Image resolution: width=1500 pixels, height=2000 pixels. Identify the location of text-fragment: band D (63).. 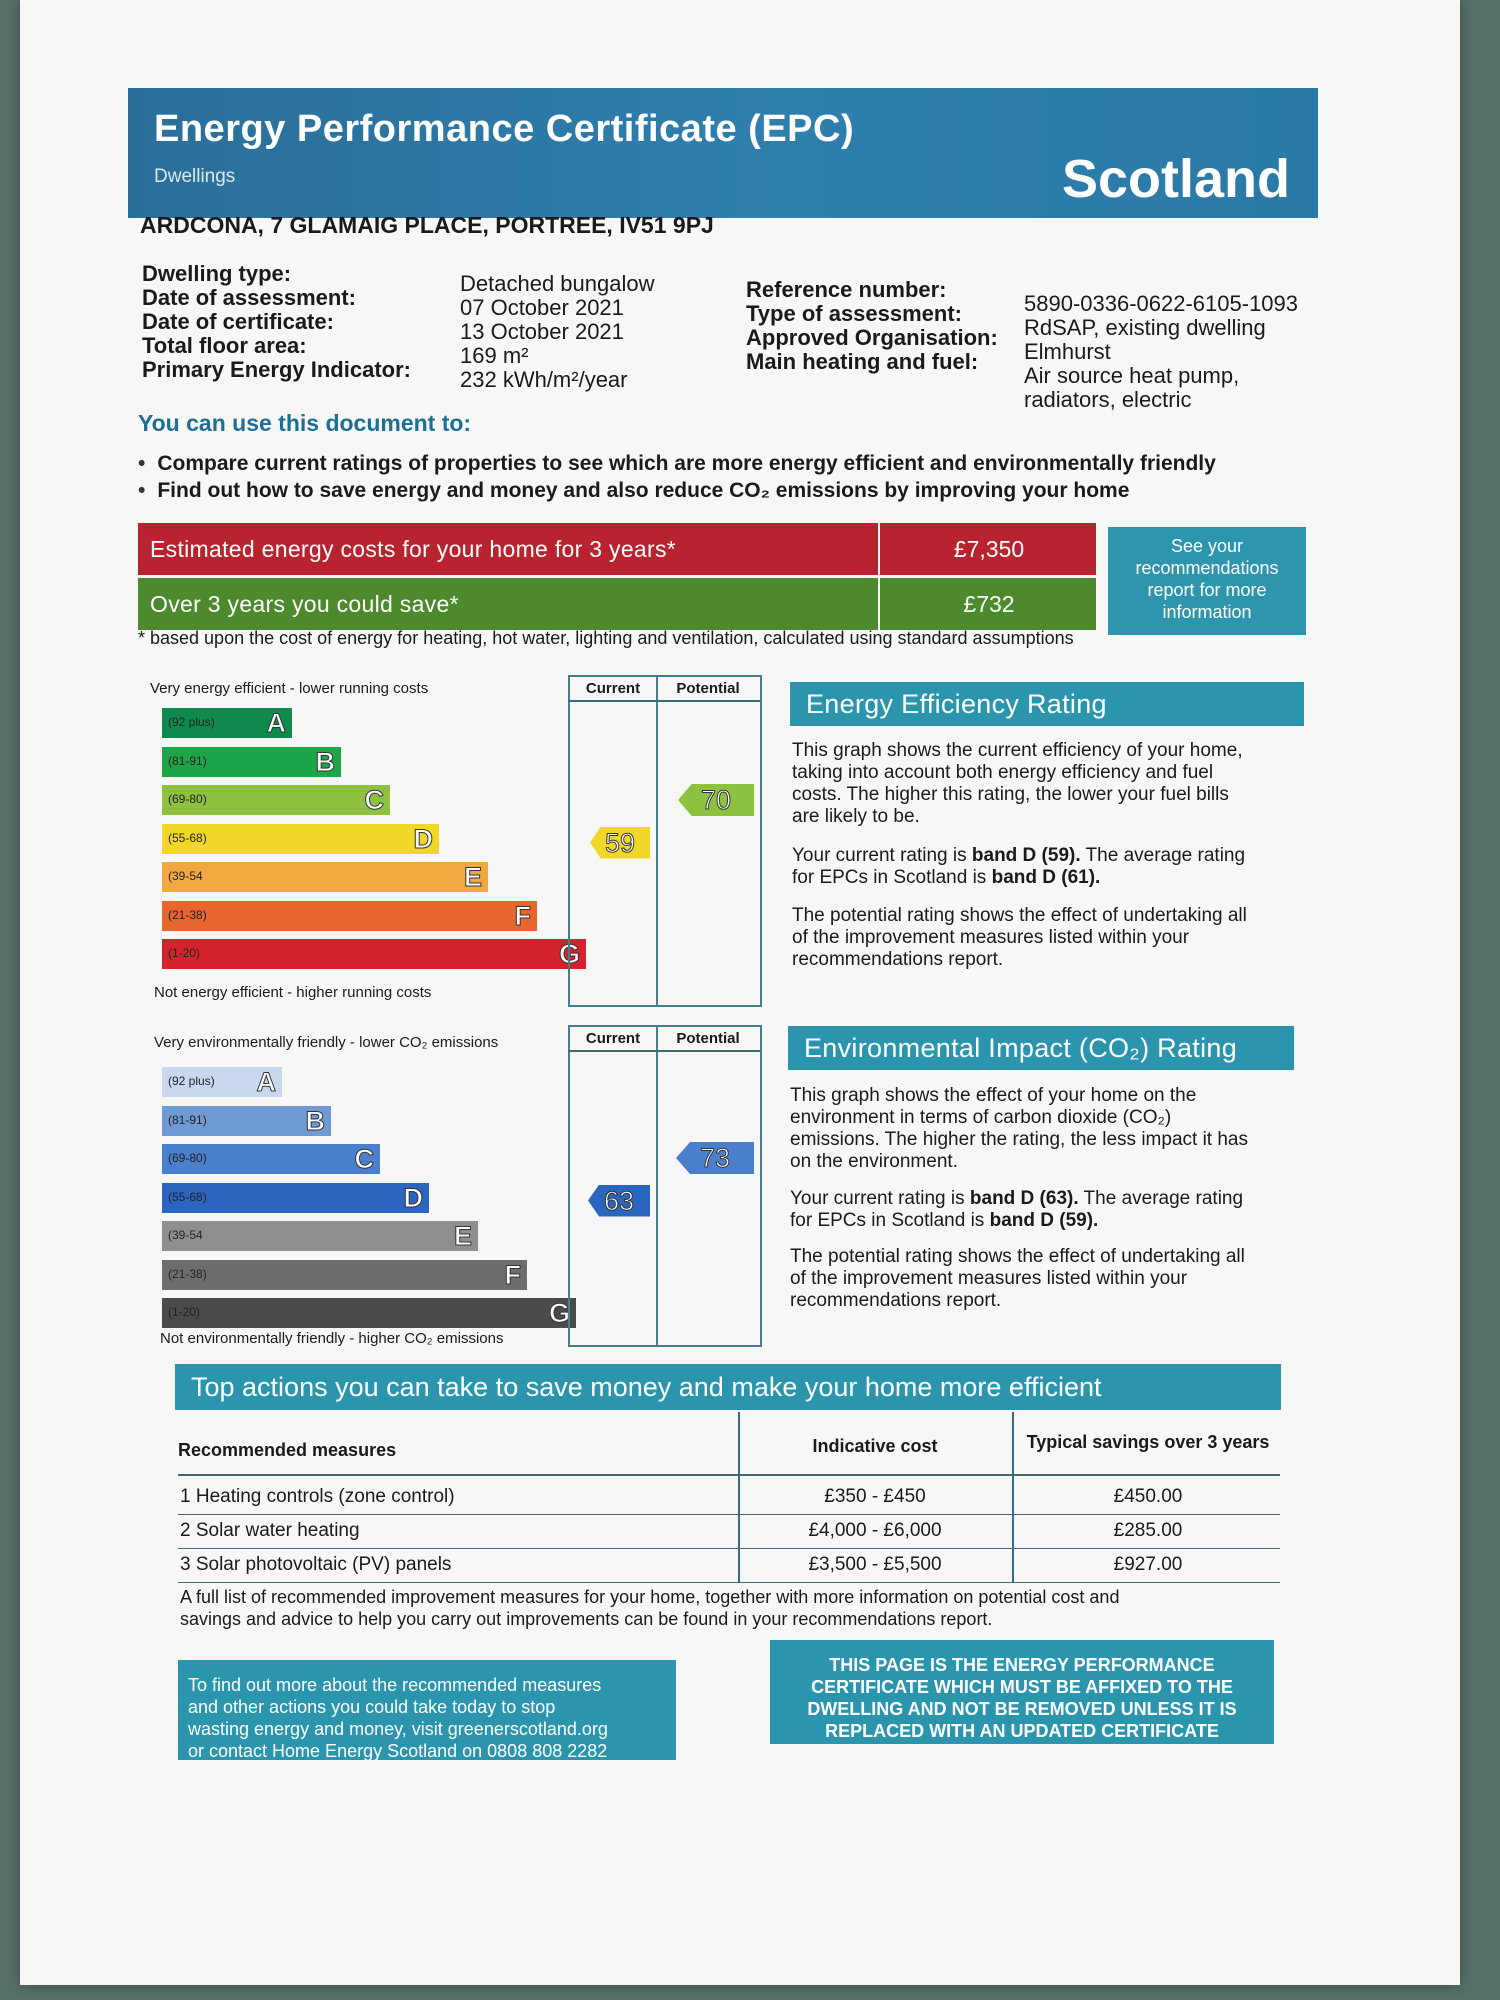
(1024, 1198).